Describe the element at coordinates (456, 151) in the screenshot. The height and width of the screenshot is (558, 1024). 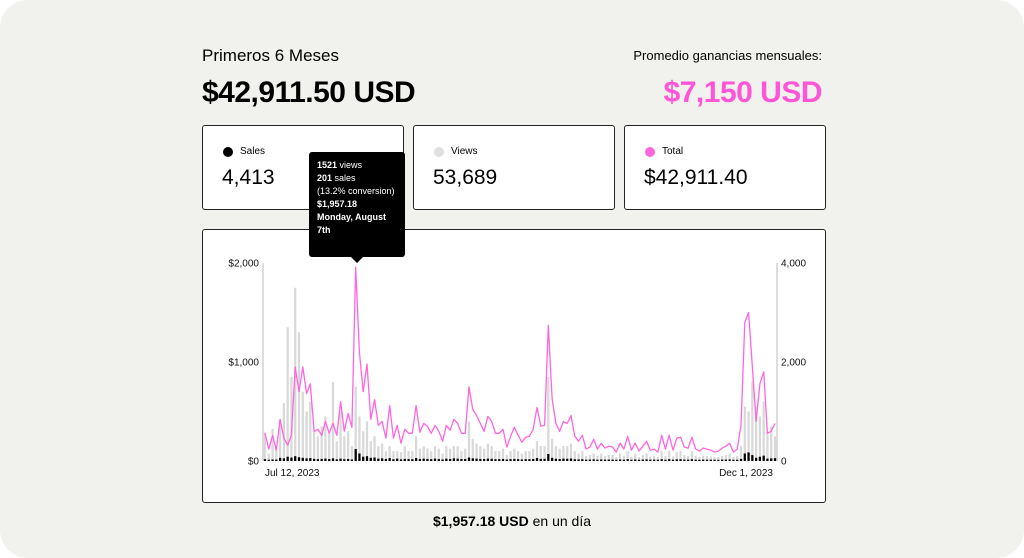
I see `views-legend: Views` at that location.